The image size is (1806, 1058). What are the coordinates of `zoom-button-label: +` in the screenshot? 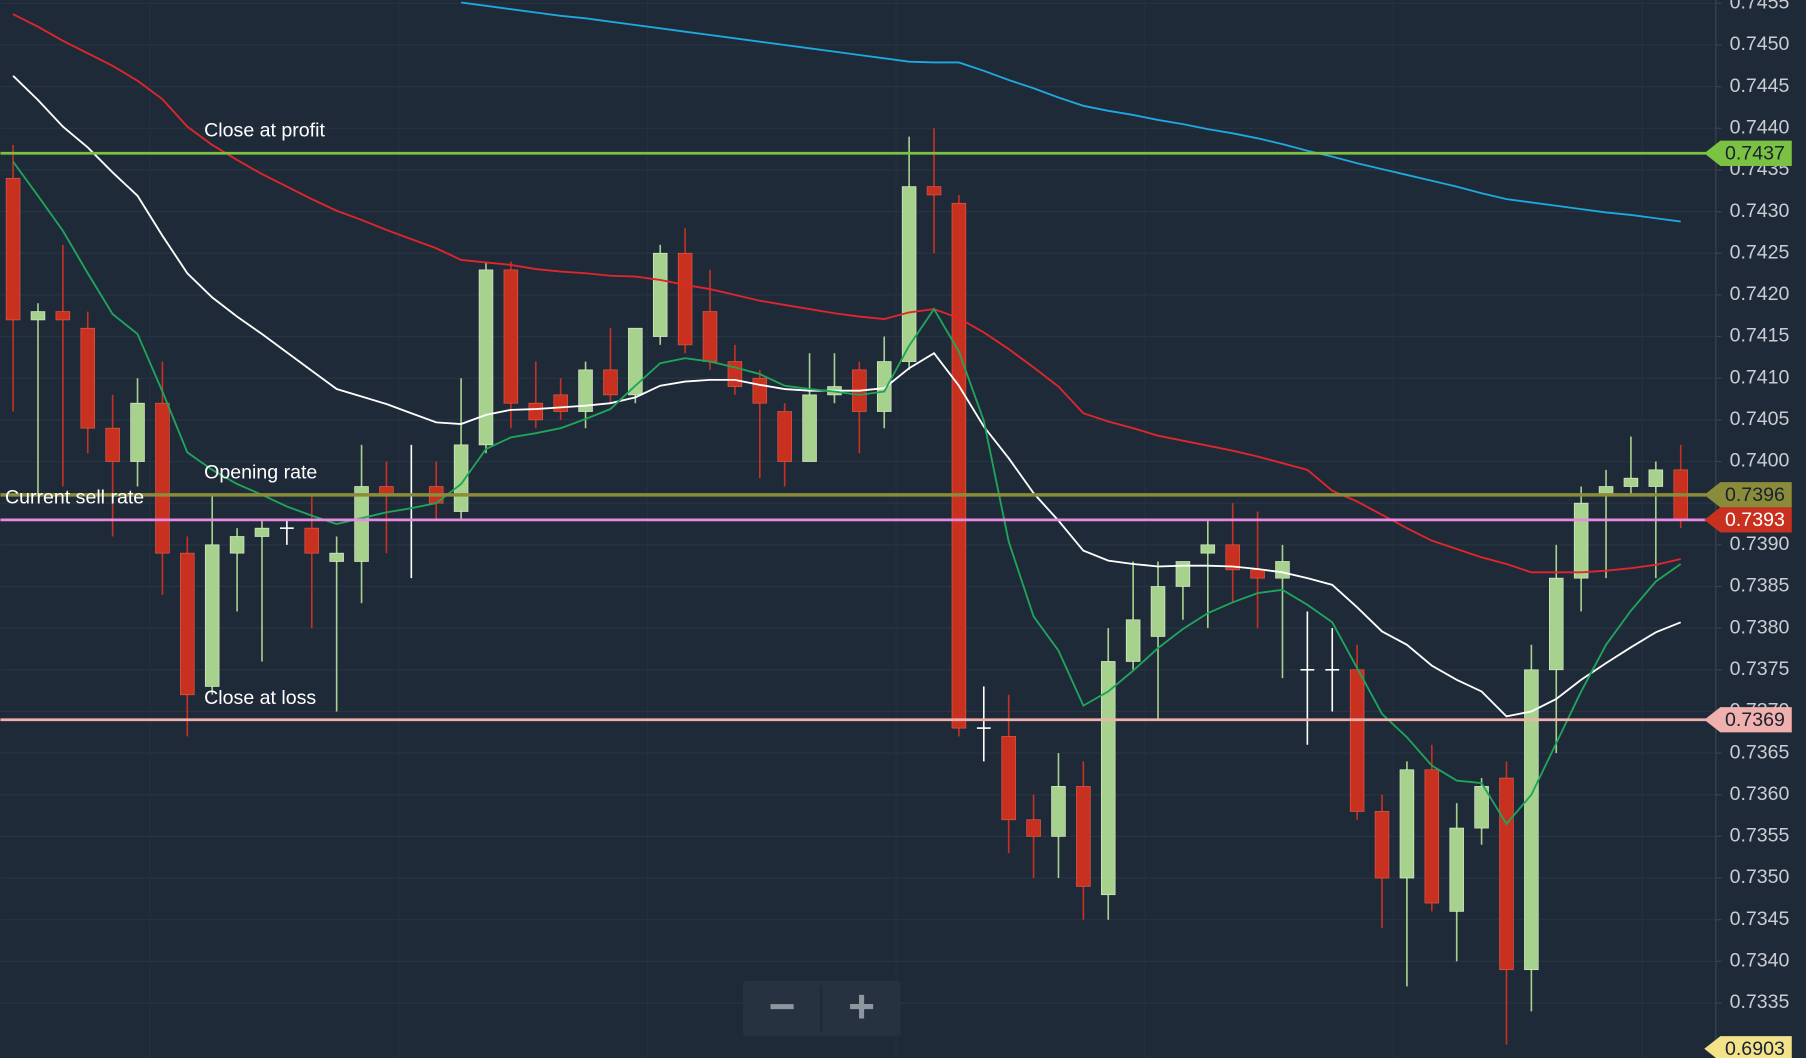 It's located at (861, 1006).